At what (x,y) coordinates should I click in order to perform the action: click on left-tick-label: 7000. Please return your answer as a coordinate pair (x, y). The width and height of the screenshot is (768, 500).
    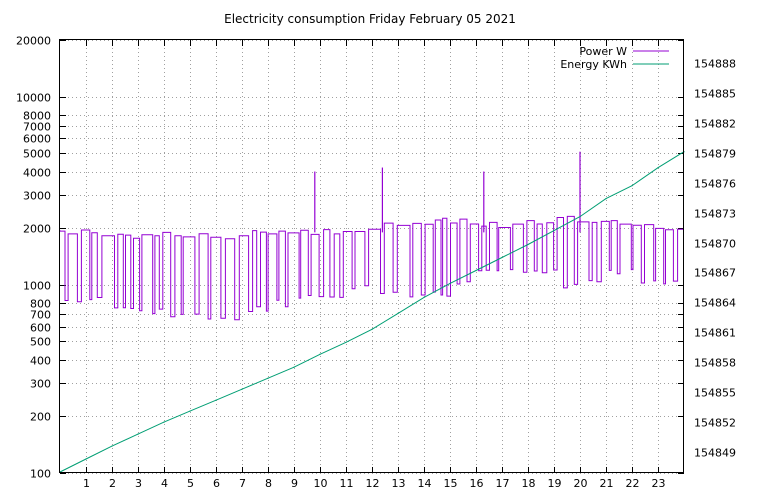
    Looking at the image, I should click on (37, 127).